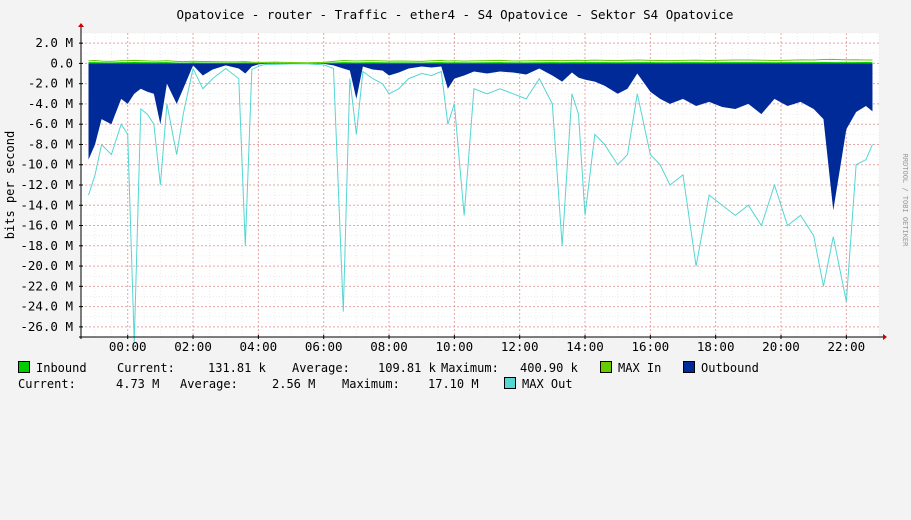 The image size is (911, 520). I want to click on y-axis-label: bits per second, so click(10, 185).